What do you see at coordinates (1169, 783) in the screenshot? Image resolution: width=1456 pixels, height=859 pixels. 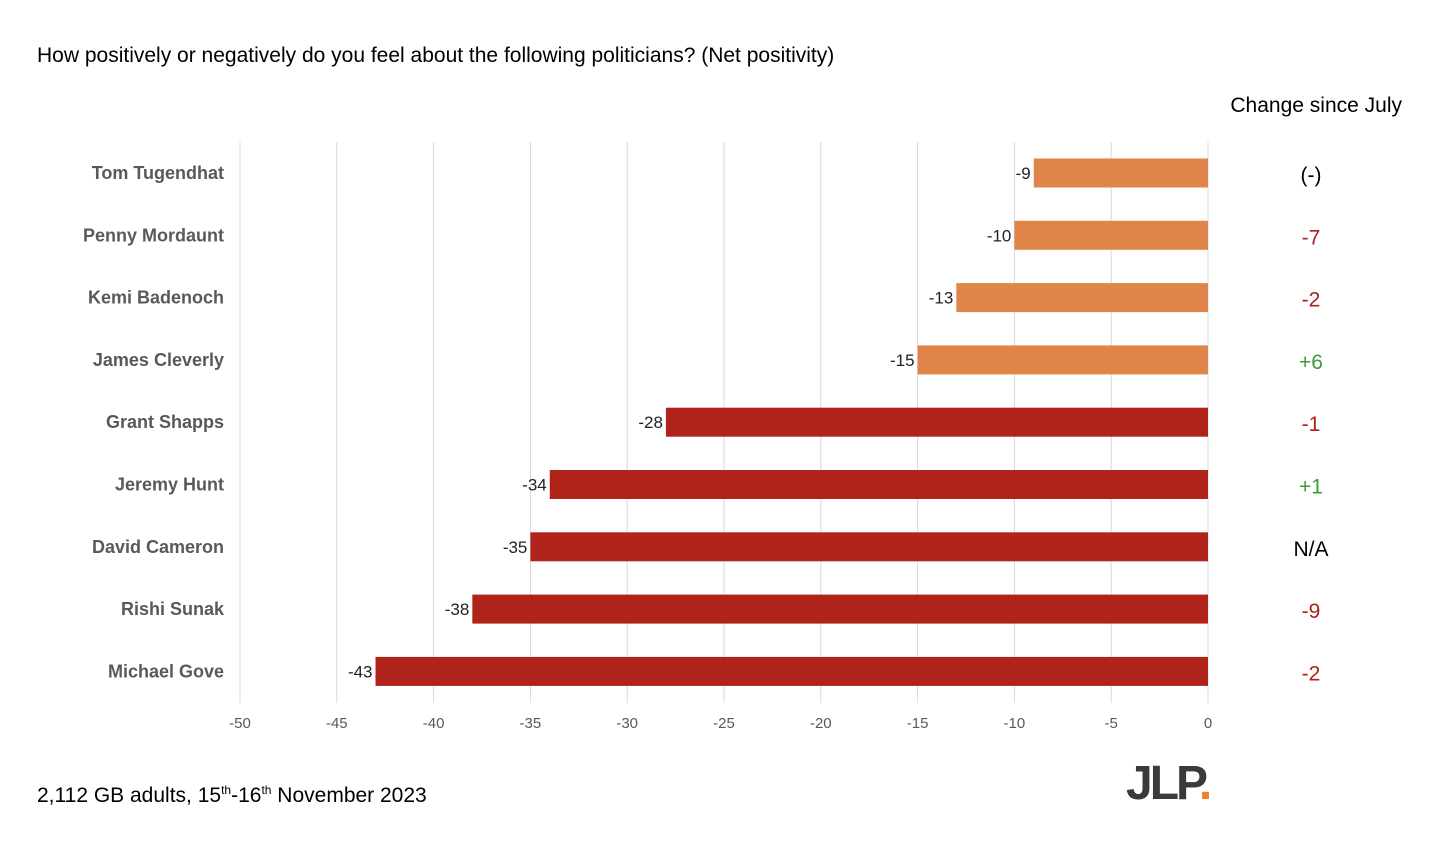 I see `jlp-logo: JLP.` at bounding box center [1169, 783].